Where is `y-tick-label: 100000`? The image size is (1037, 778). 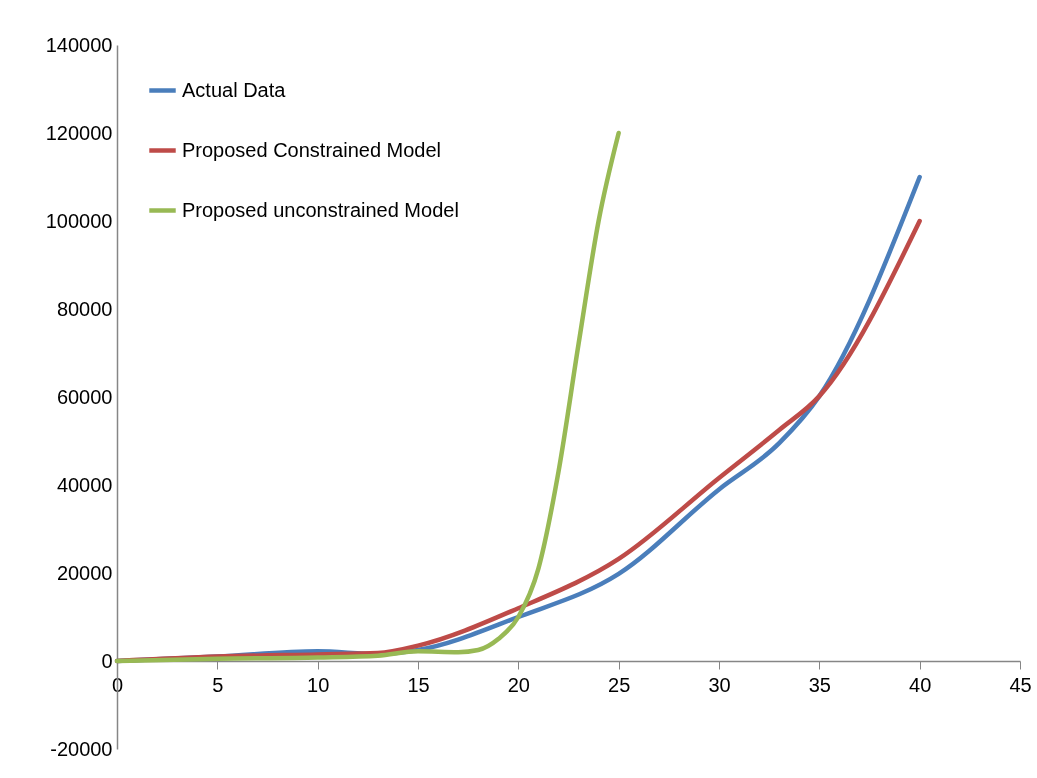 y-tick-label: 100000 is located at coordinates (79, 220).